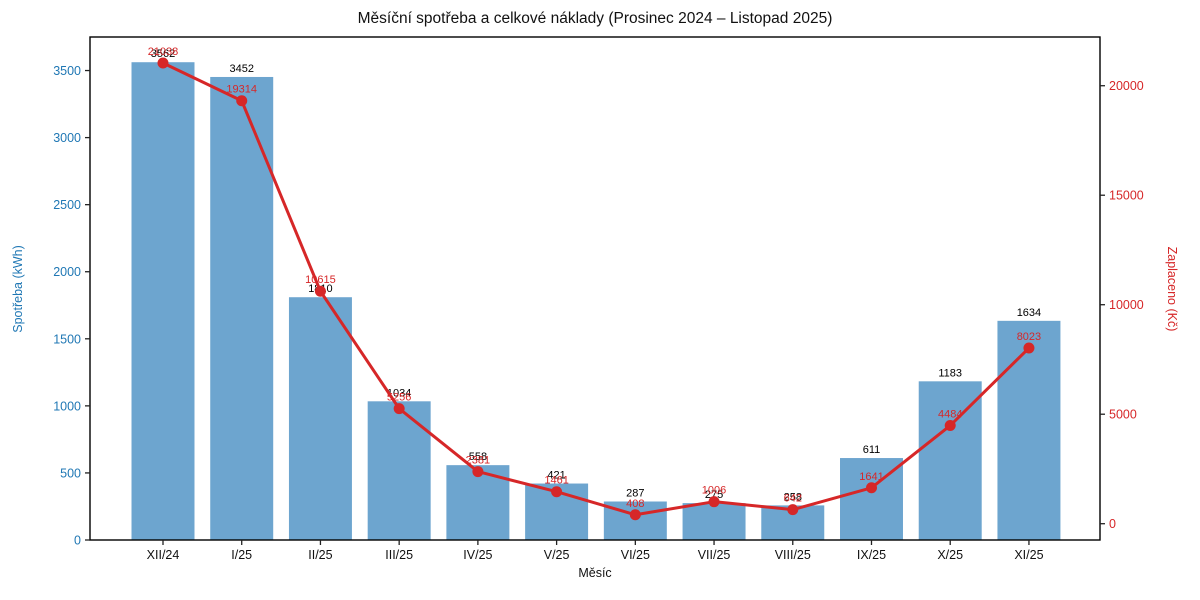 The width and height of the screenshot is (1200, 600). I want to click on paid-value-label: 1641, so click(871, 477).